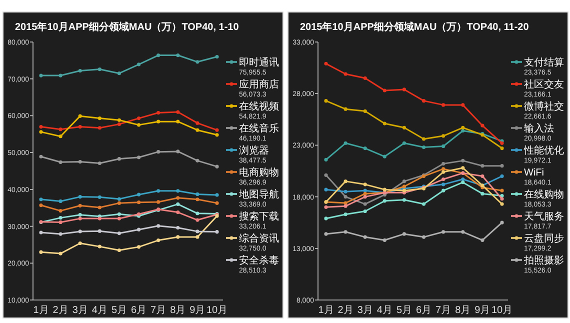  I want to click on chart-title: 2015年10月APP细分领域MAU（万）TOP40, 11-20, so click(415, 27).